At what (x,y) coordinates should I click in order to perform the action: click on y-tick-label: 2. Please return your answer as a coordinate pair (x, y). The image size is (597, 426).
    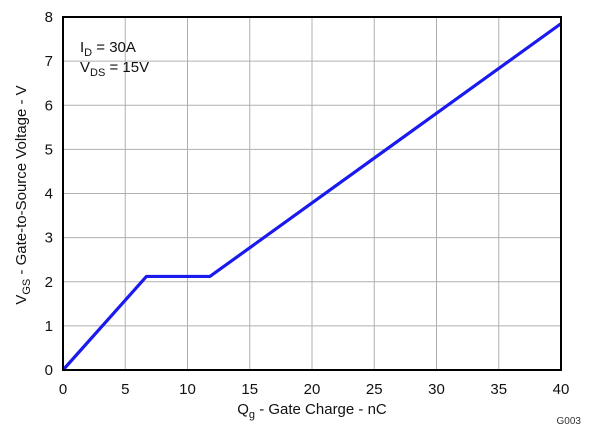
    Looking at the image, I should click on (49, 282).